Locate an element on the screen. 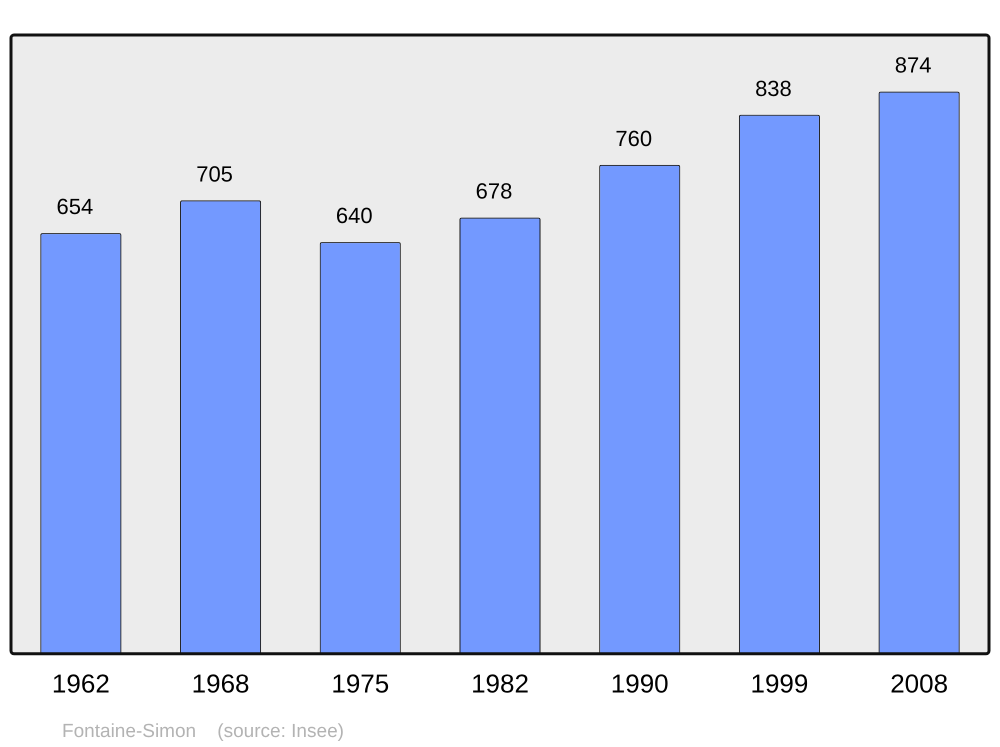 This screenshot has height=747, width=1000. x-tick-label: 1999 is located at coordinates (779, 683).